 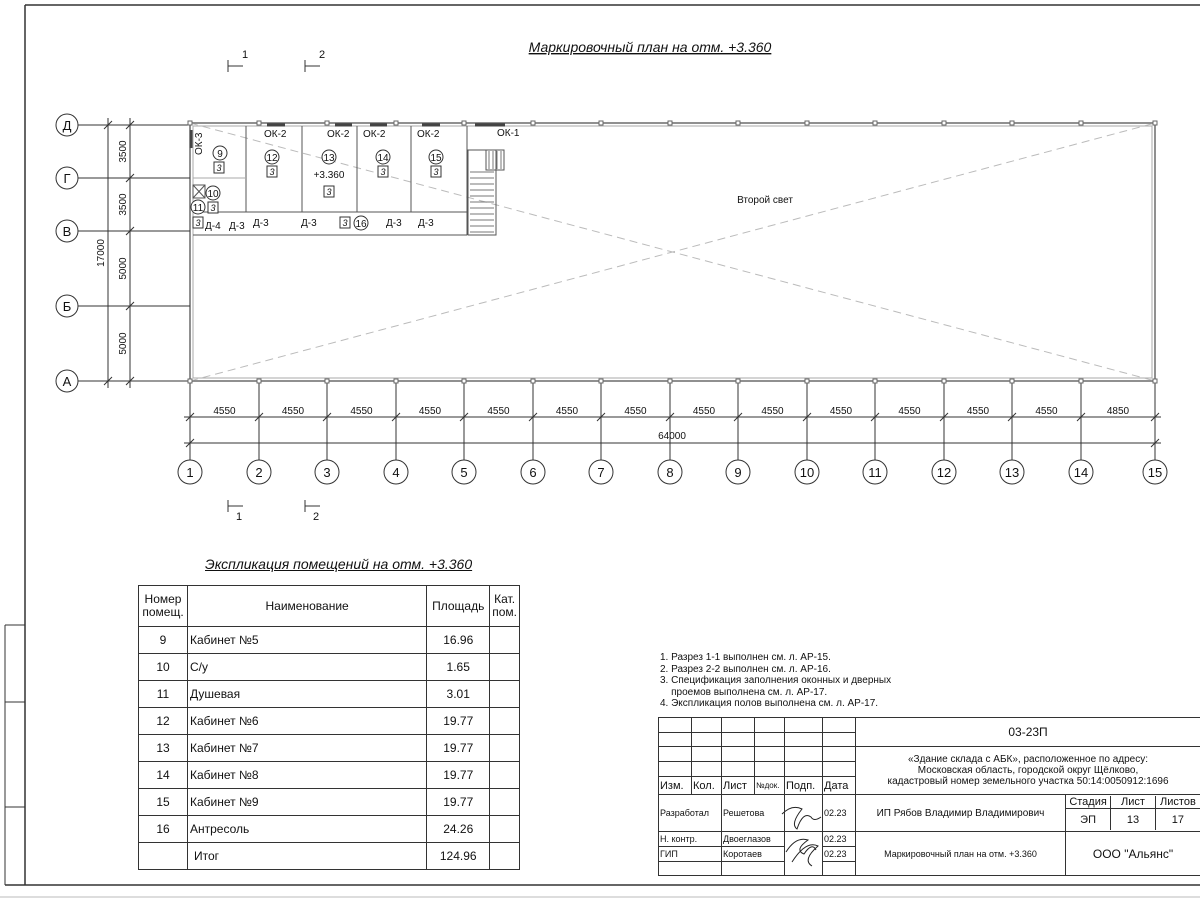 I want to click on sheet-label: Лист, so click(x=1133, y=802).